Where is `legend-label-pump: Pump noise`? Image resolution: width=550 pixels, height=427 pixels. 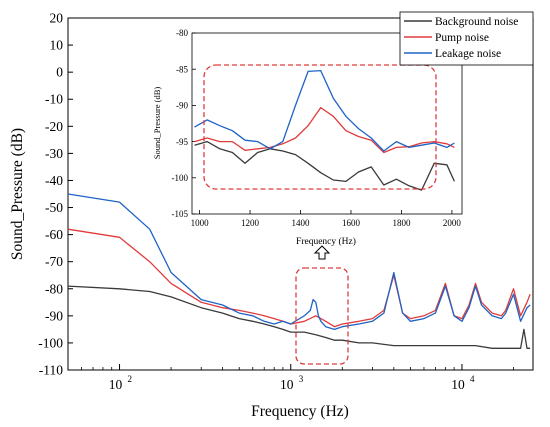 legend-label-pump: Pump noise is located at coordinates (462, 38).